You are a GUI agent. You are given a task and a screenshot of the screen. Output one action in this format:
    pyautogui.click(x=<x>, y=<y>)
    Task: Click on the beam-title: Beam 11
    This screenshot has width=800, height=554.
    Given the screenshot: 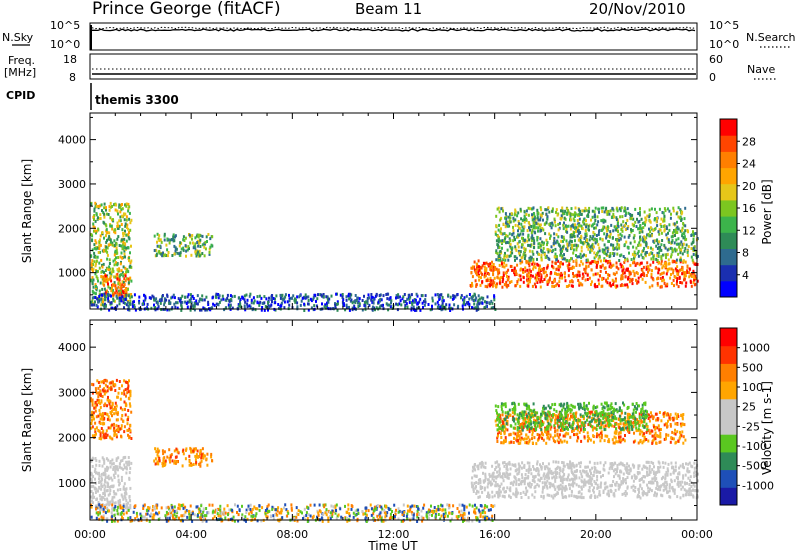 What is the action you would take?
    pyautogui.click(x=388, y=9)
    